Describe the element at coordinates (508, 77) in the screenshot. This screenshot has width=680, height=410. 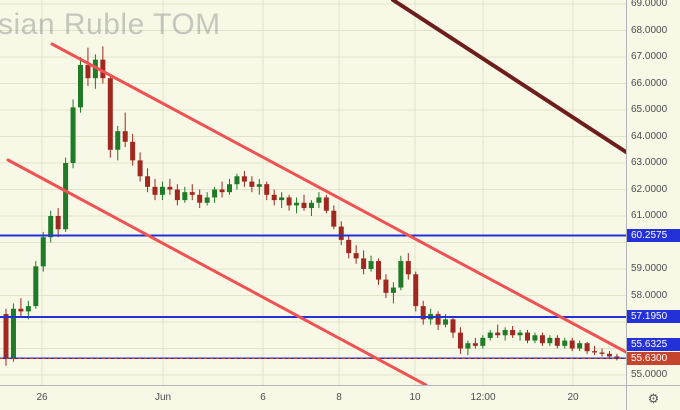
I see `resistance-trendline` at that location.